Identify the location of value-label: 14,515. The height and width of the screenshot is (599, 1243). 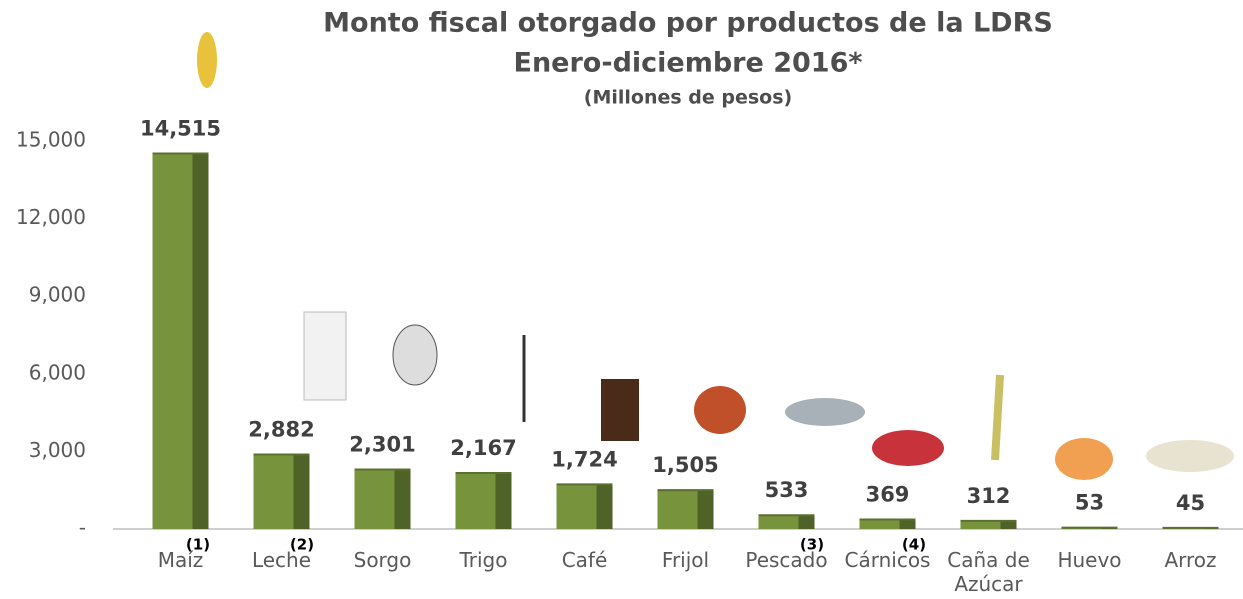
(180, 129).